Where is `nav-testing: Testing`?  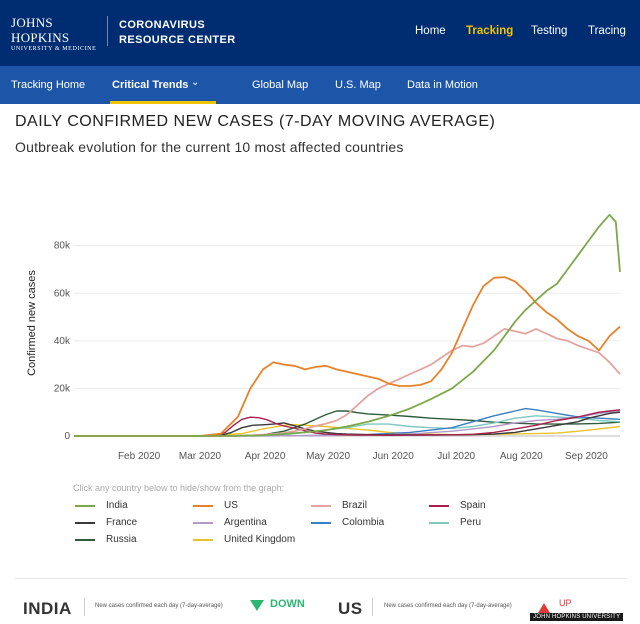 nav-testing: Testing is located at coordinates (549, 31).